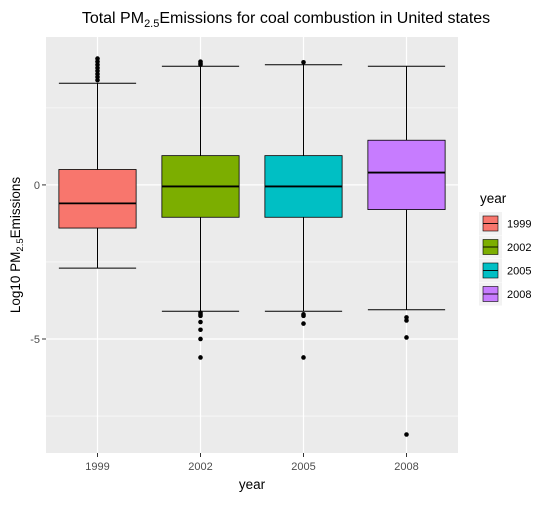  What do you see at coordinates (37, 186) in the screenshot?
I see `y-tick-label: 0` at bounding box center [37, 186].